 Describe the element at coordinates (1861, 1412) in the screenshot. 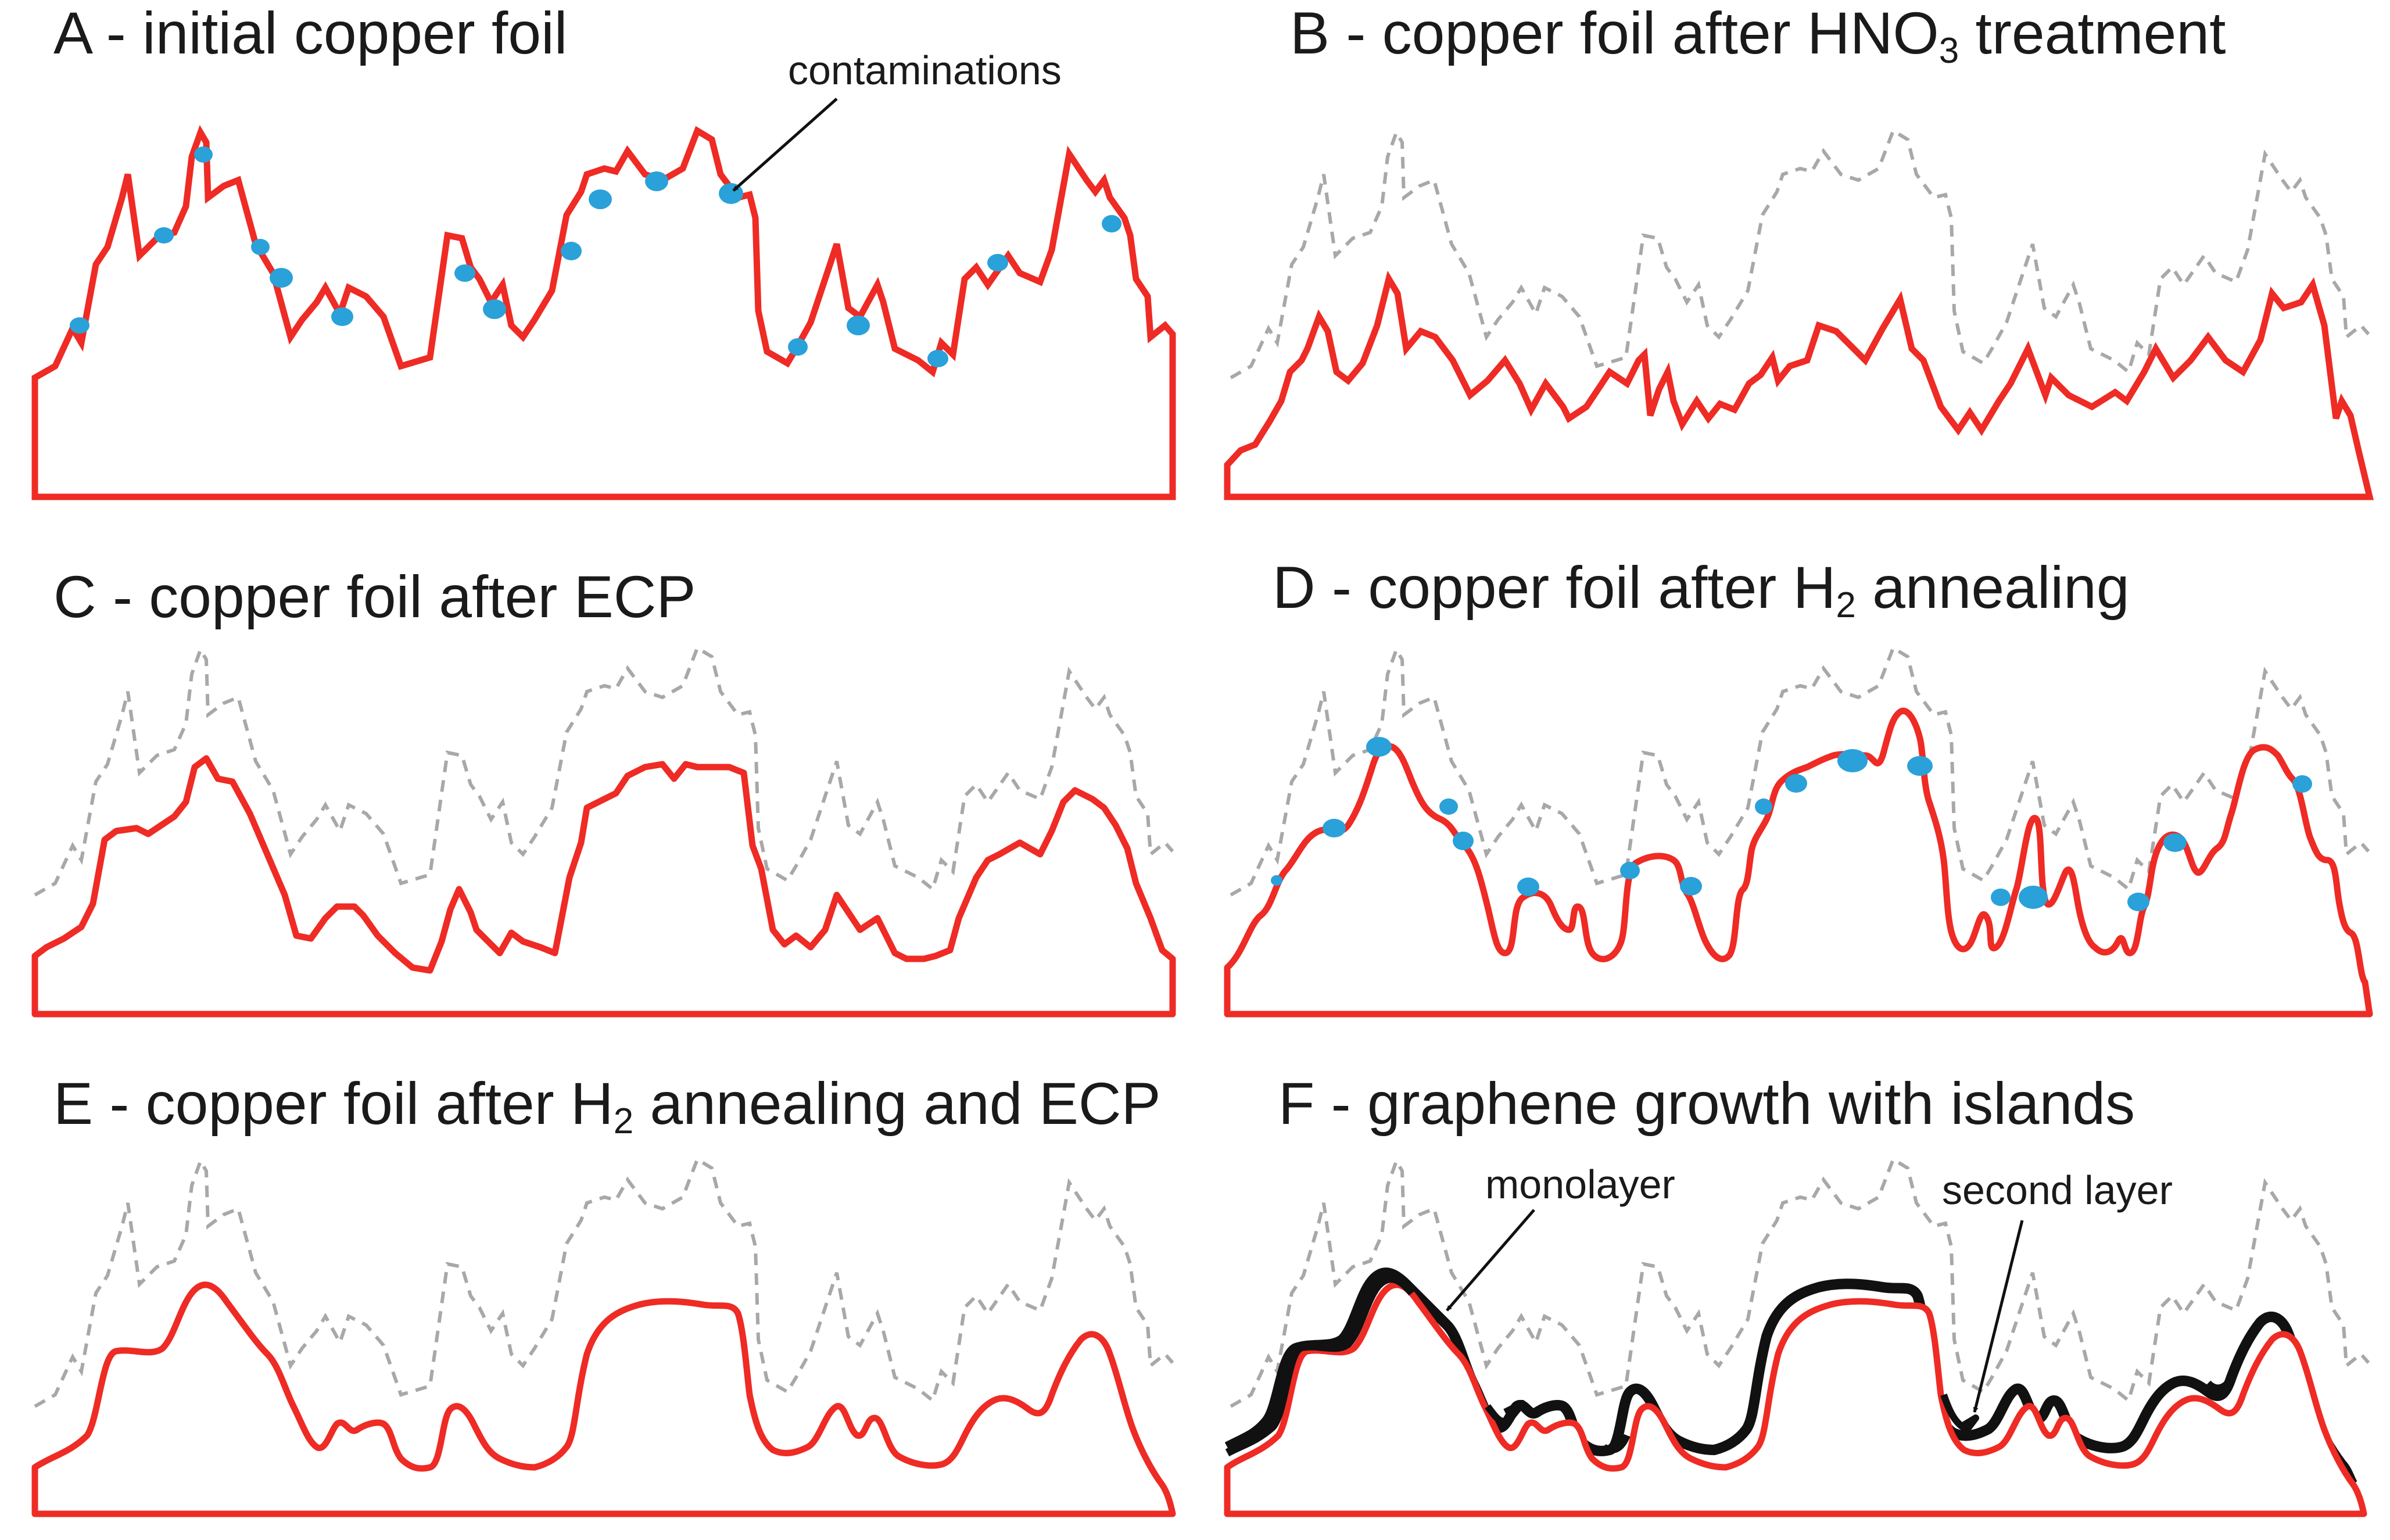

I see `graphene-second-layer-islands` at that location.